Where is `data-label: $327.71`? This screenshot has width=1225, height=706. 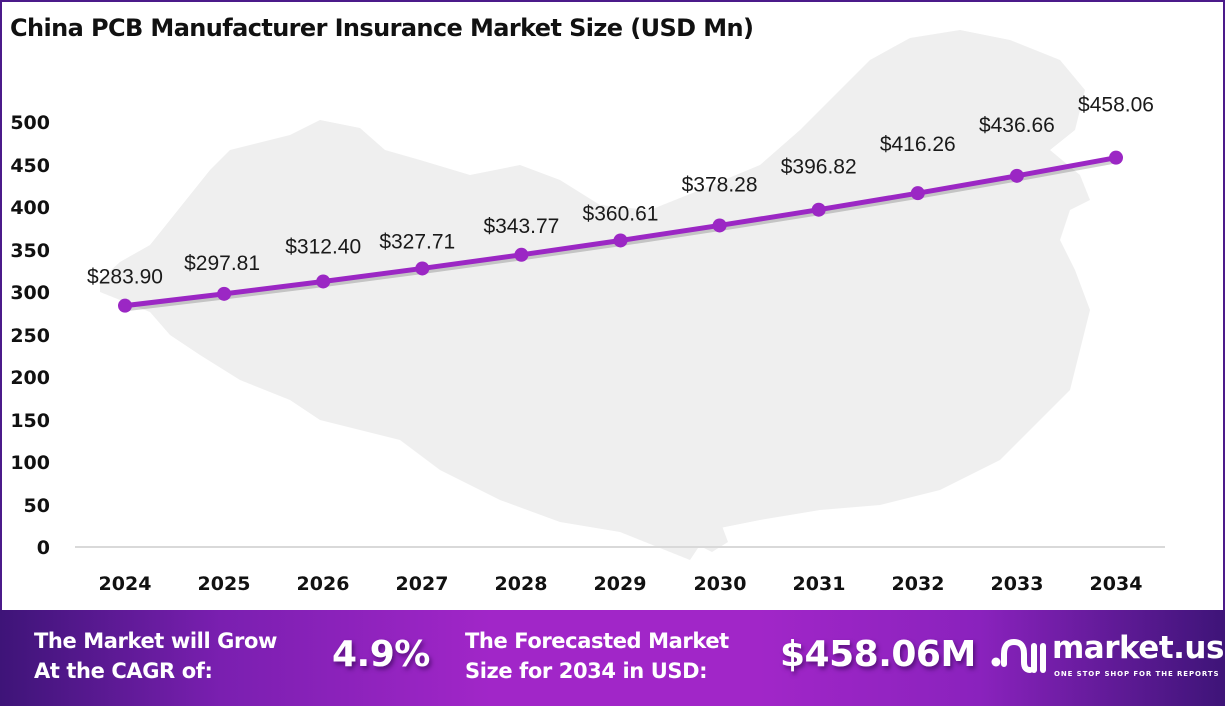
data-label: $327.71 is located at coordinates (417, 241).